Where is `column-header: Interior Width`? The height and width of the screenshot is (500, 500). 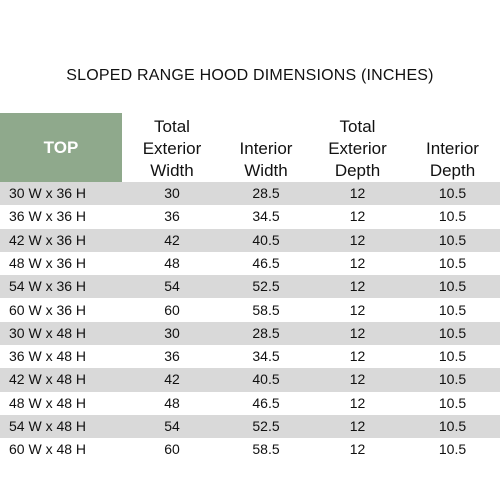 column-header: Interior Width is located at coordinates (266, 147).